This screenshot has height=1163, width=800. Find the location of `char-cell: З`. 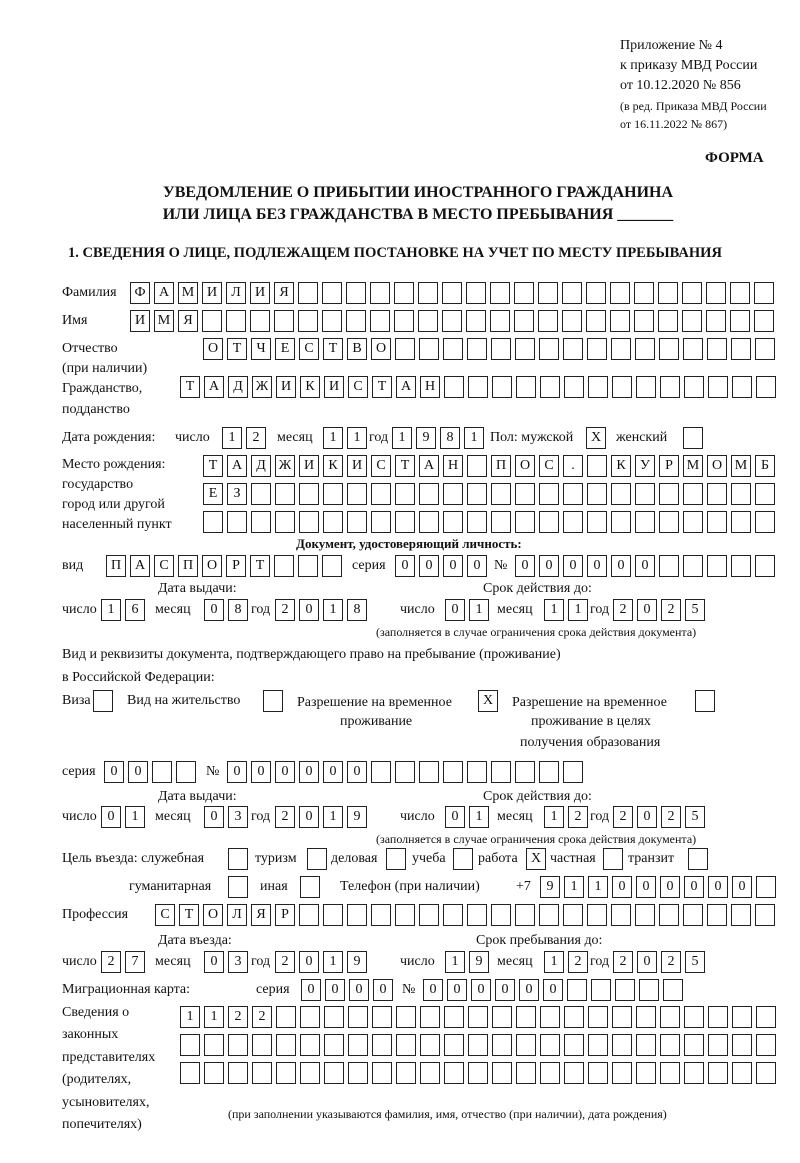

char-cell: З is located at coordinates (237, 494).